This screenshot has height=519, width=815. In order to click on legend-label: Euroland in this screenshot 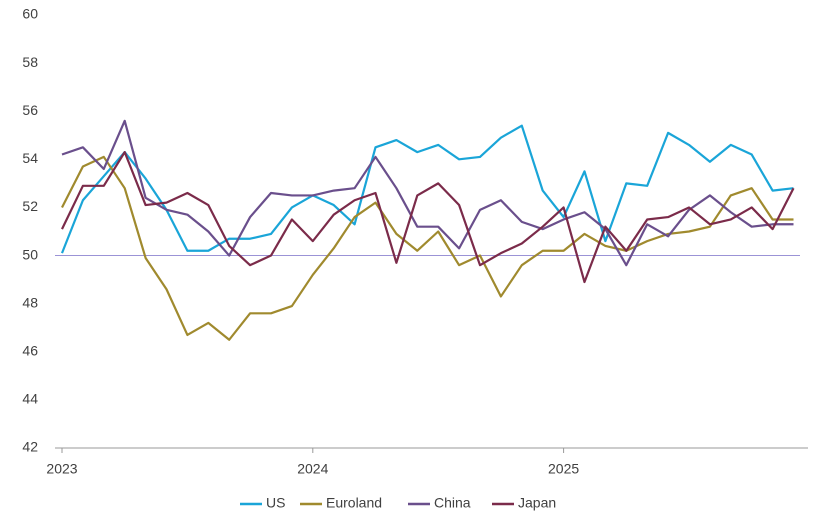, I will do `click(354, 503)`.